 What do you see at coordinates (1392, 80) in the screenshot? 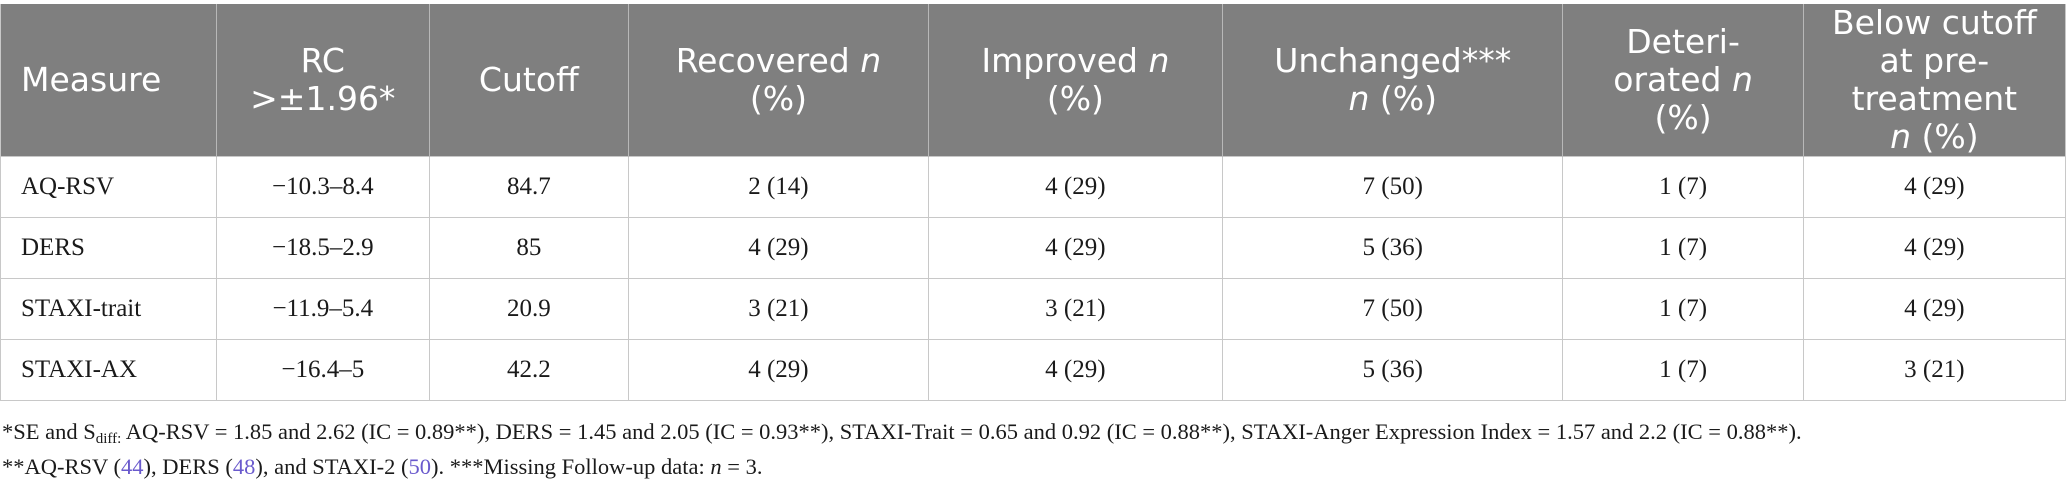
I see `header-unchanged: Unchanged*** n (%)` at bounding box center [1392, 80].